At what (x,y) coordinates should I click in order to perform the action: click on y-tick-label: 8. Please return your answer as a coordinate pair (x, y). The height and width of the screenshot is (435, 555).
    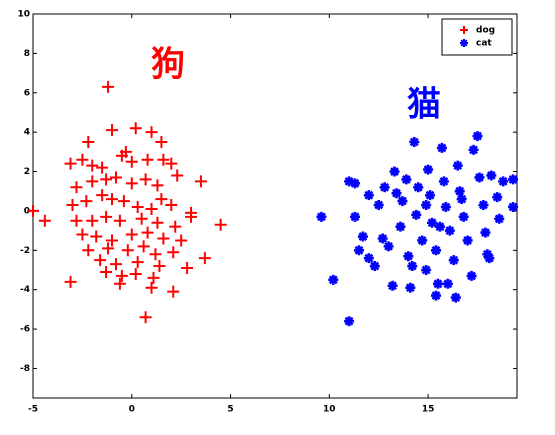
    Looking at the image, I should click on (27, 54).